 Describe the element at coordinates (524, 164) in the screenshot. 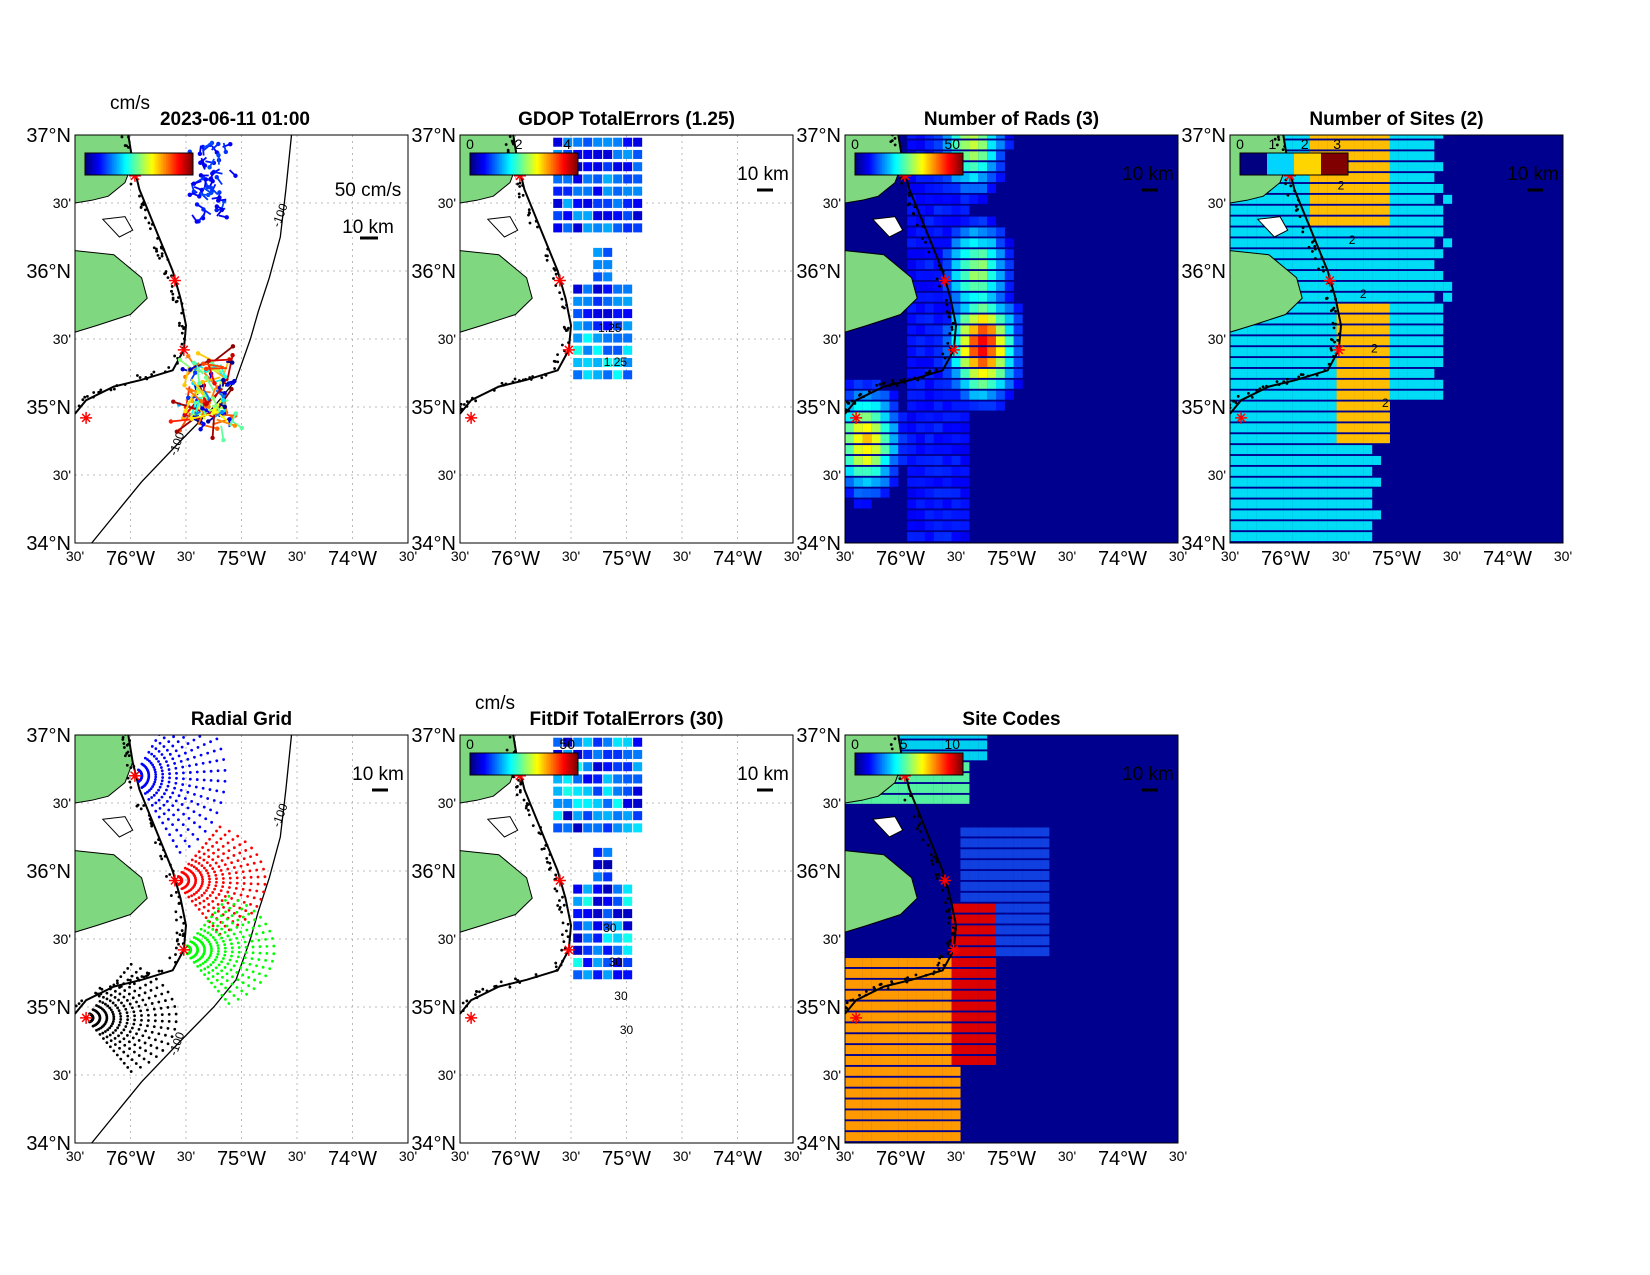

I see `colorbar-frame` at that location.